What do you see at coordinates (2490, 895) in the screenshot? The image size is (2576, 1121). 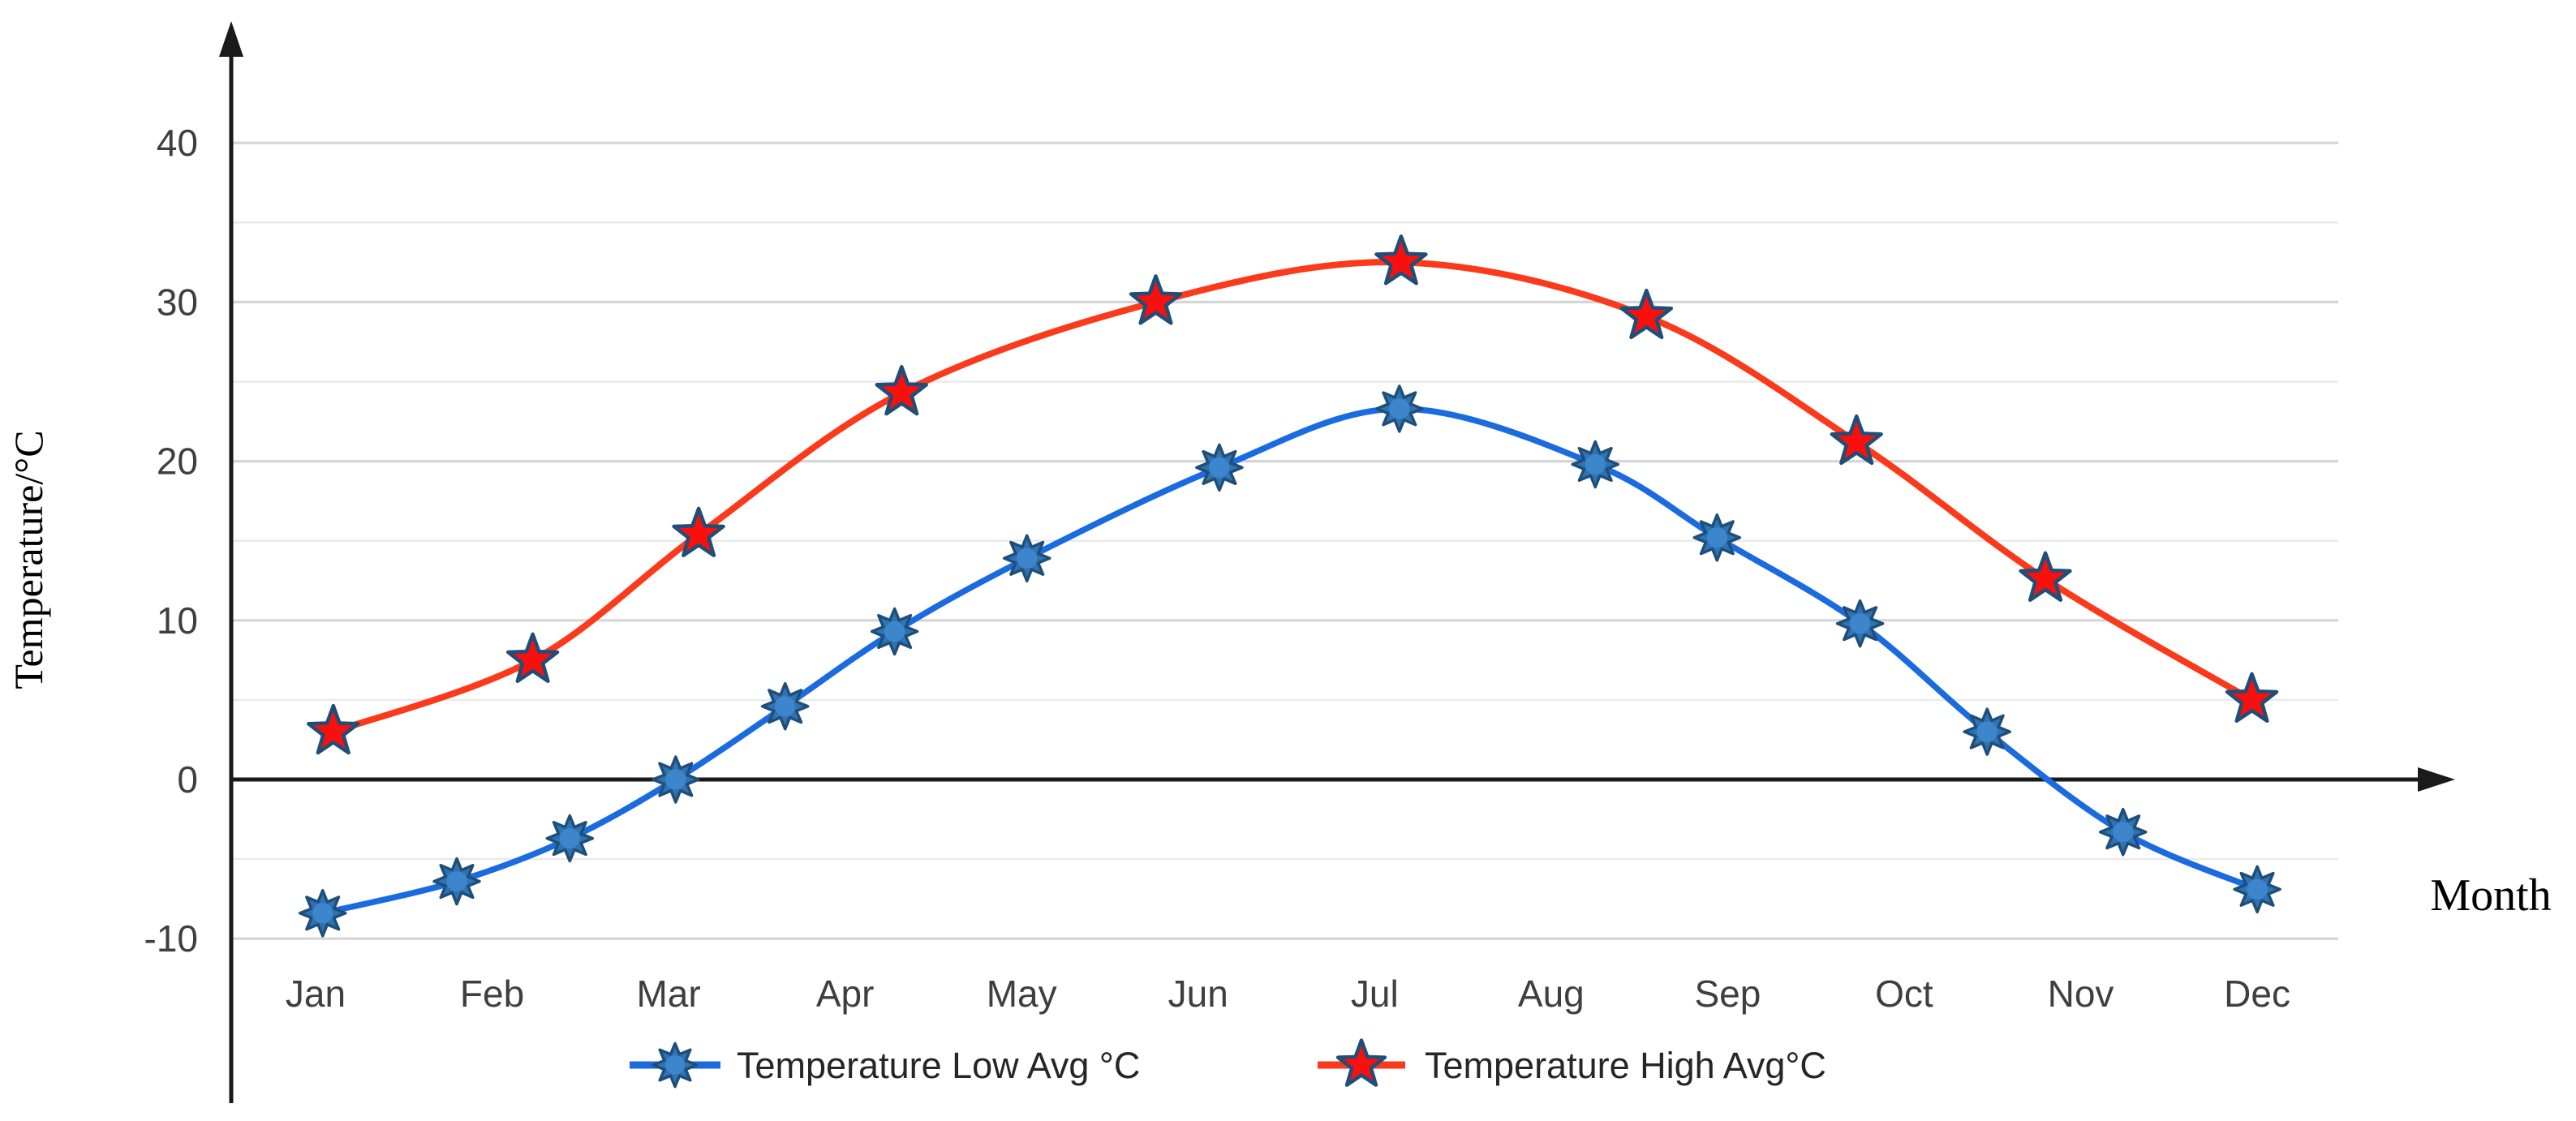 I see `x-axis-title: Month` at bounding box center [2490, 895].